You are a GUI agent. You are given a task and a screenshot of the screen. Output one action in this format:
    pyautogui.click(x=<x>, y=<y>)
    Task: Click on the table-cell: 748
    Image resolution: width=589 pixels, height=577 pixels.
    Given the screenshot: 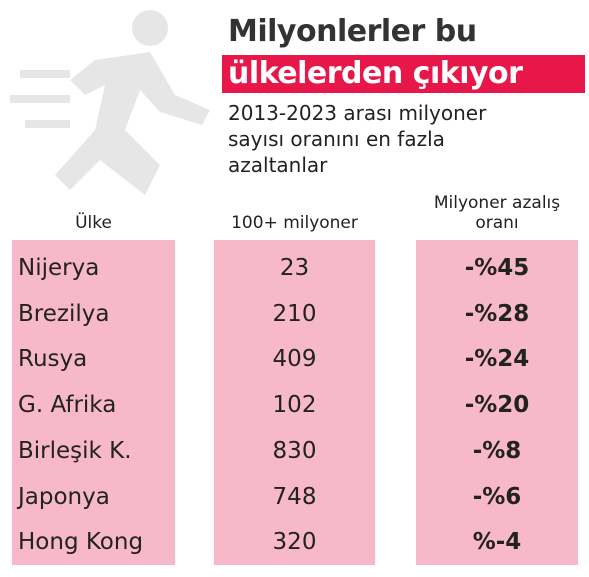 What is the action you would take?
    pyautogui.click(x=294, y=496)
    